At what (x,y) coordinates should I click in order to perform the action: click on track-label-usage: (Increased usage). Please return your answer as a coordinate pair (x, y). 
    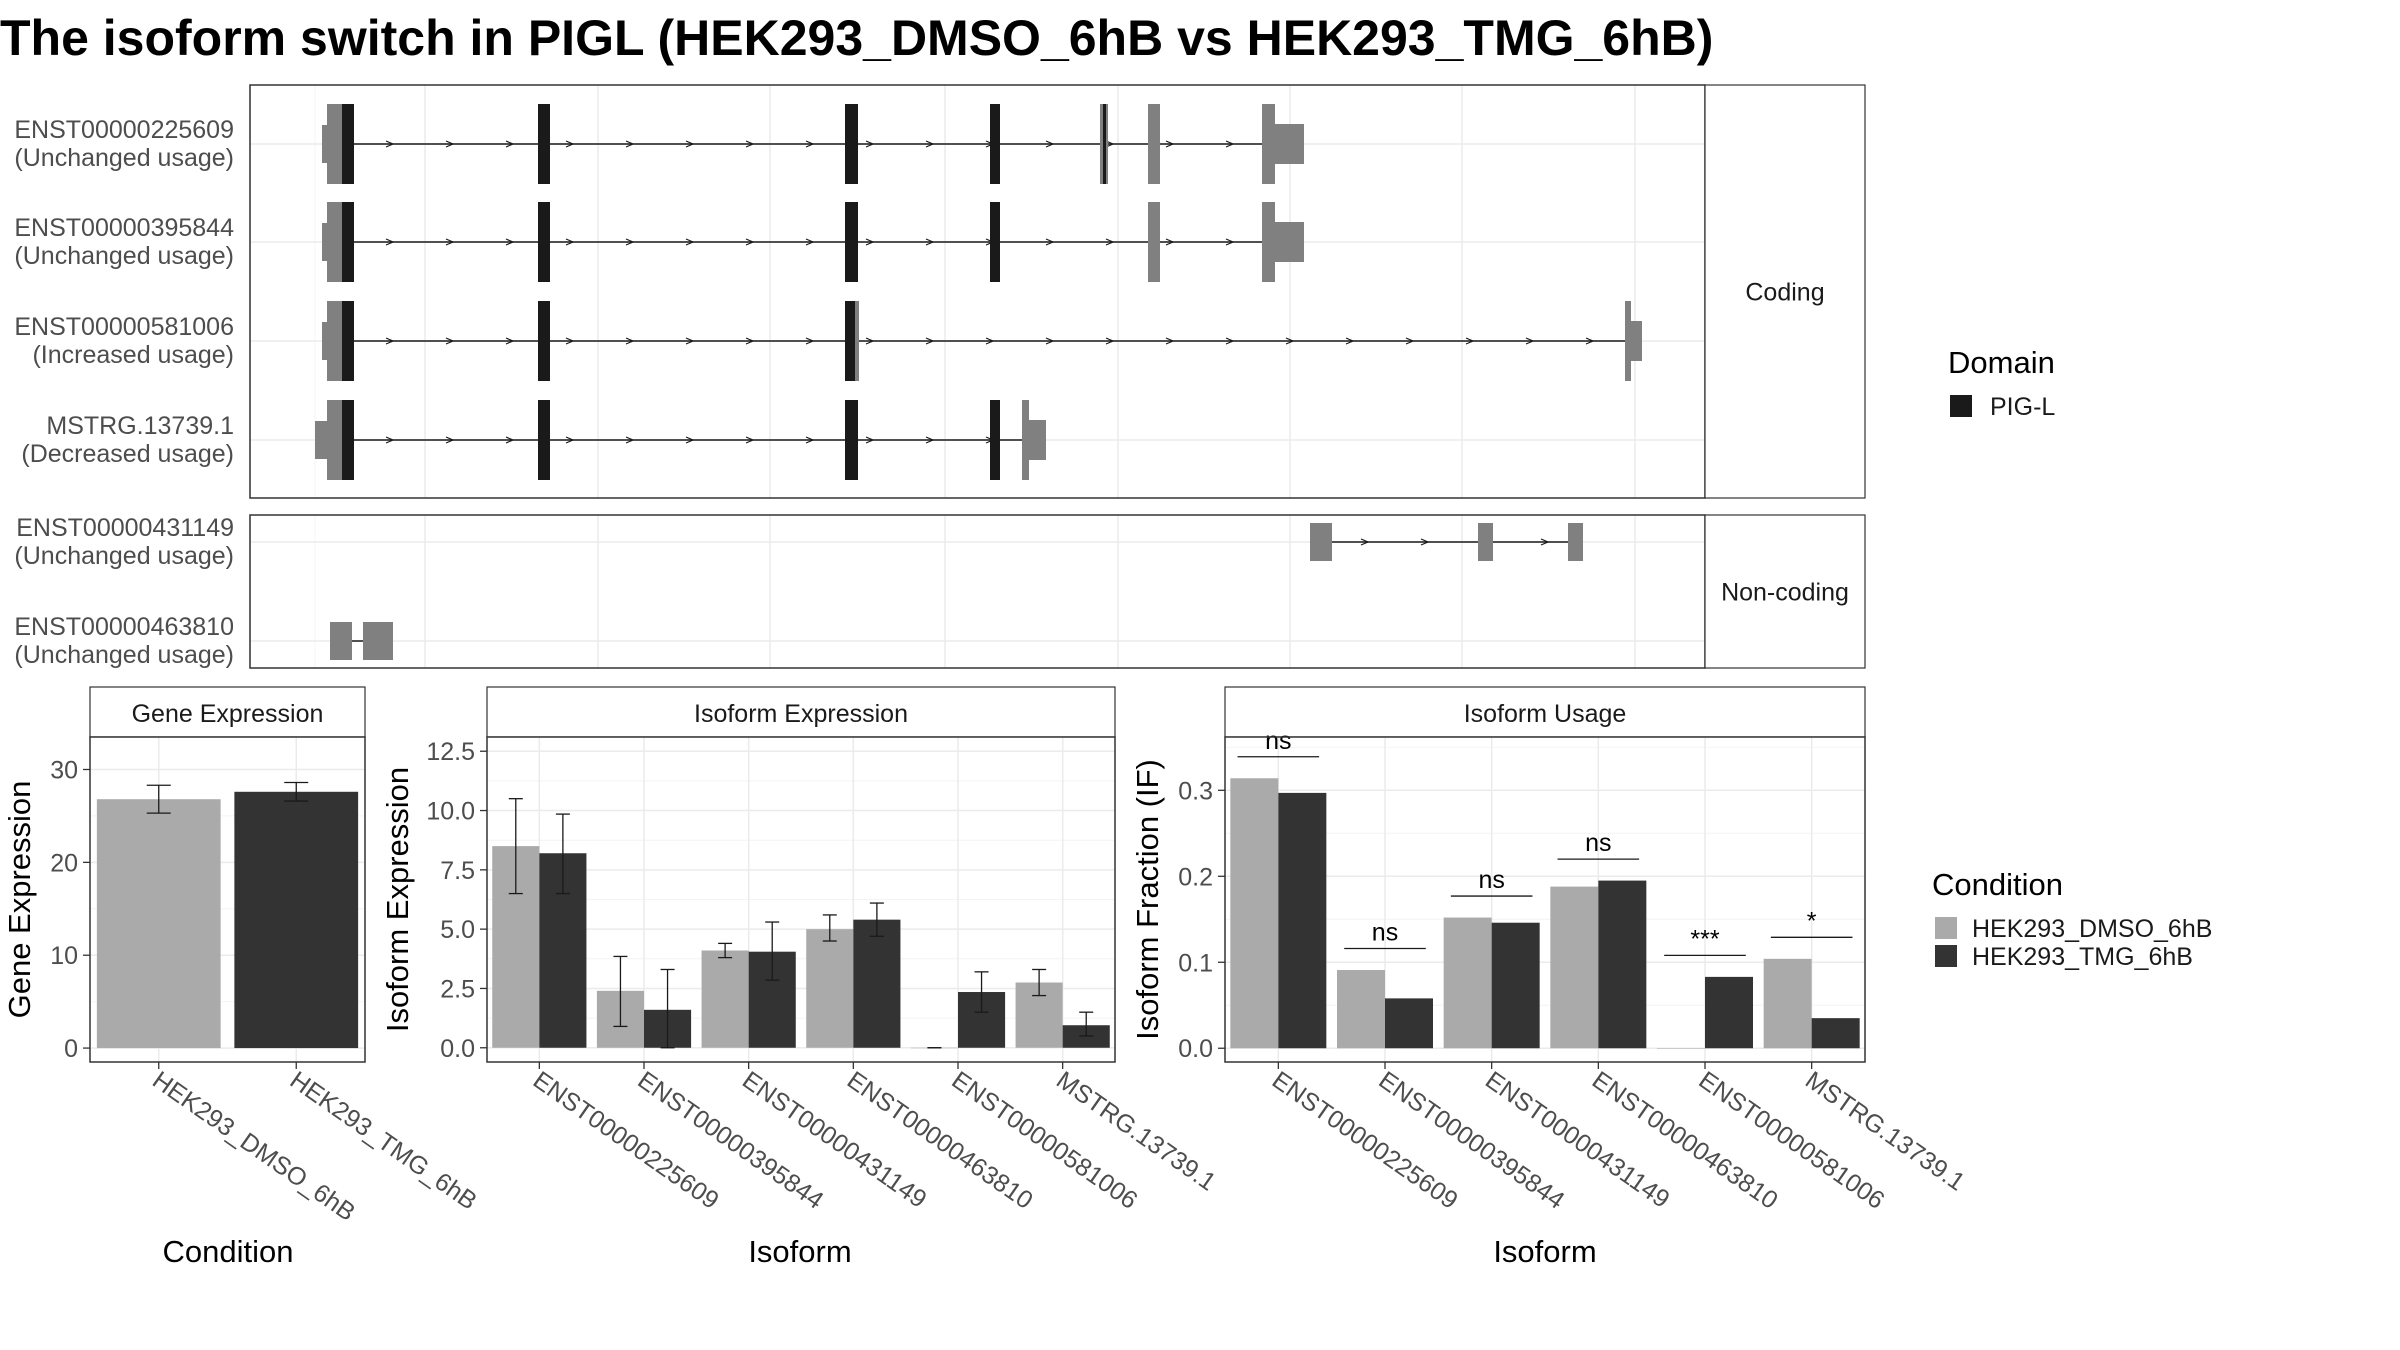
    Looking at the image, I should click on (133, 355).